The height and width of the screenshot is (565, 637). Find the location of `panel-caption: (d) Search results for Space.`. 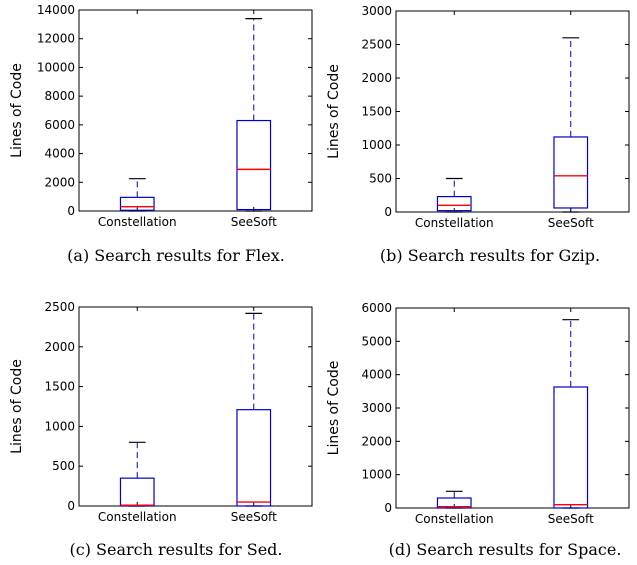

panel-caption: (d) Search results for Space. is located at coordinates (505, 549).